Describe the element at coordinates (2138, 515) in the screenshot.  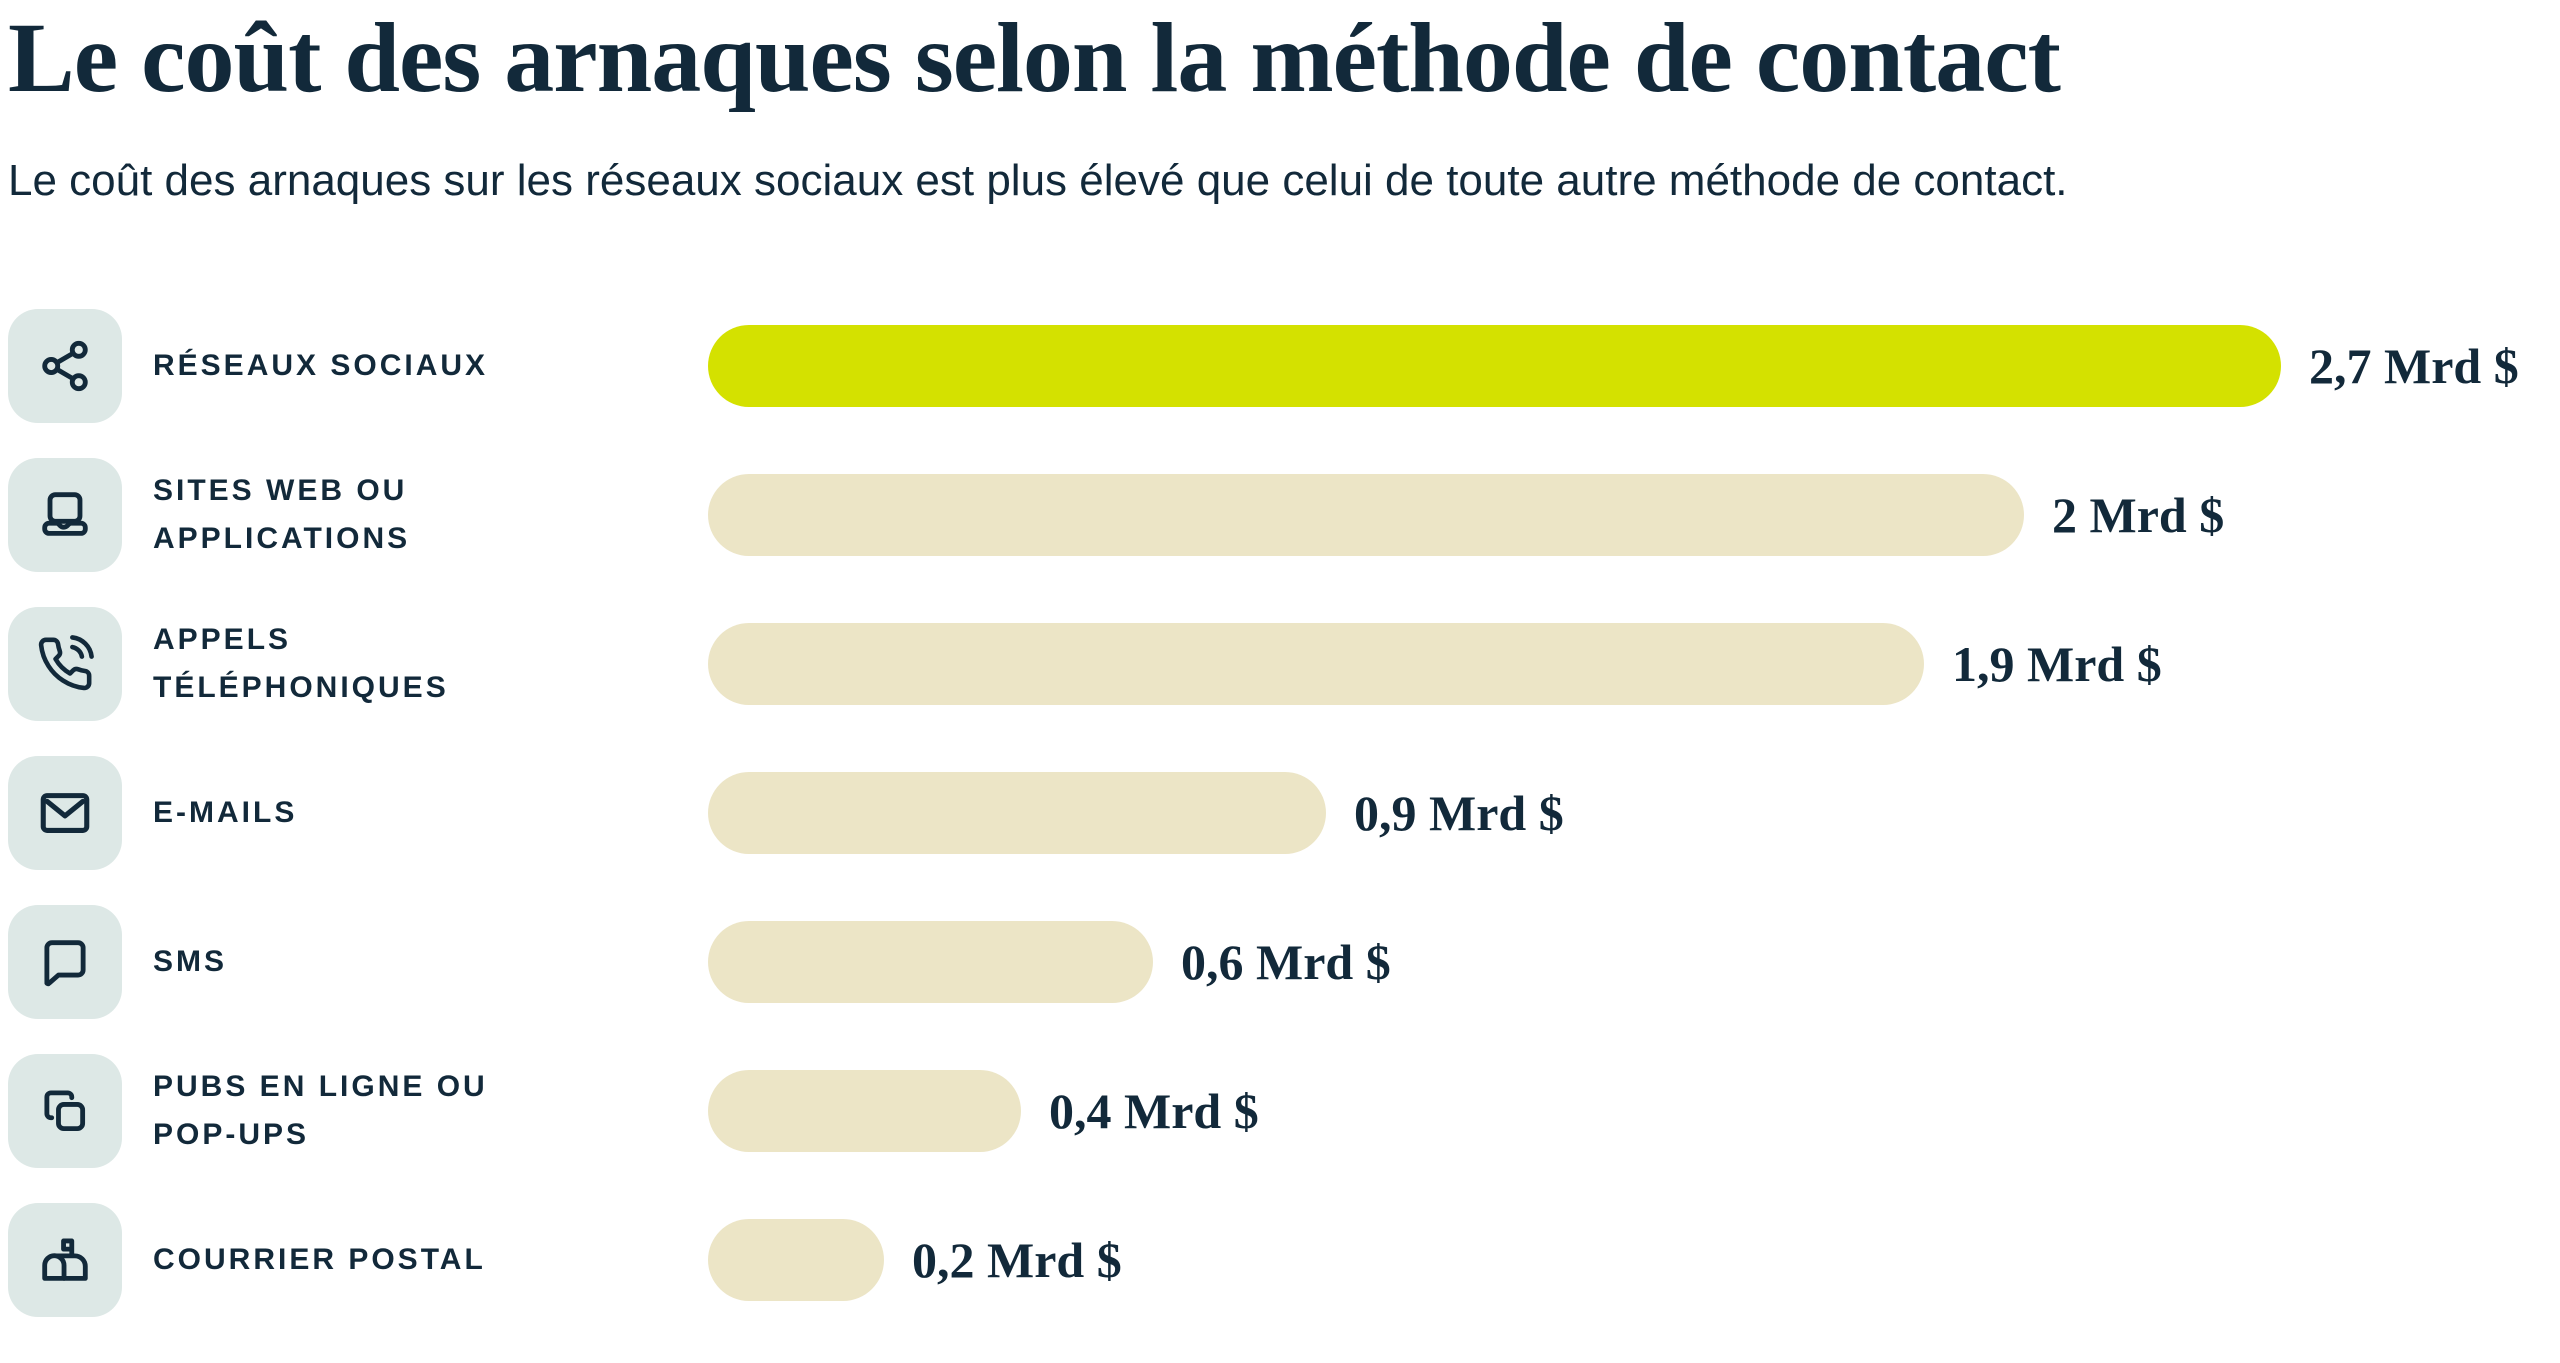
I see `value-label: 2 Mrd $` at that location.